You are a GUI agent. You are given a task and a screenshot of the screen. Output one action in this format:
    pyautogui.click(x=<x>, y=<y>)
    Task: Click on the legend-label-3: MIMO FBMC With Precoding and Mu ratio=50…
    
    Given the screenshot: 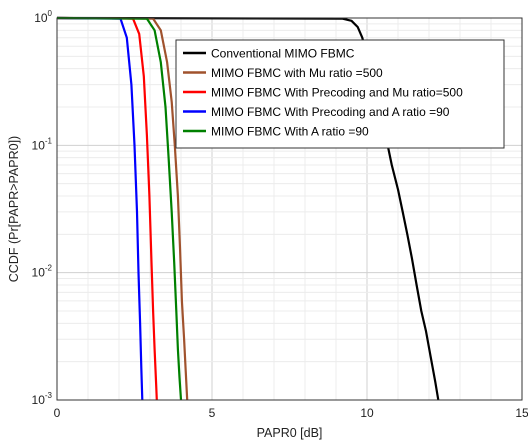 What is the action you would take?
    pyautogui.click(x=337, y=93)
    